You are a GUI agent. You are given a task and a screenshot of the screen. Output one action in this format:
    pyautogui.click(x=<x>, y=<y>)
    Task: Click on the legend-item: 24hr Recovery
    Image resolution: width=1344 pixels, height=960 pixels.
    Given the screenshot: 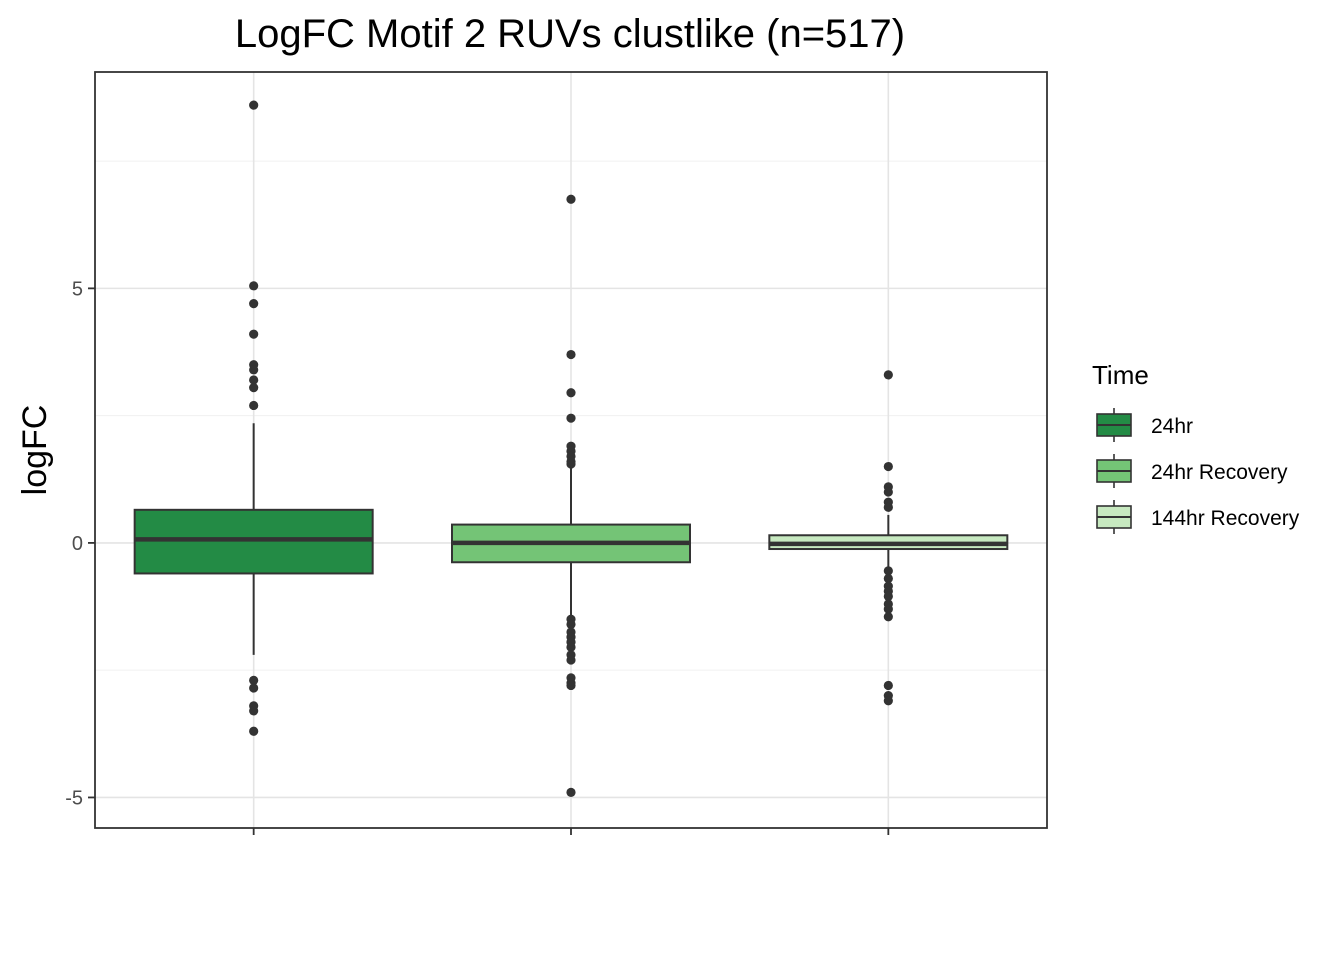 What is the action you would take?
    pyautogui.click(x=1192, y=471)
    